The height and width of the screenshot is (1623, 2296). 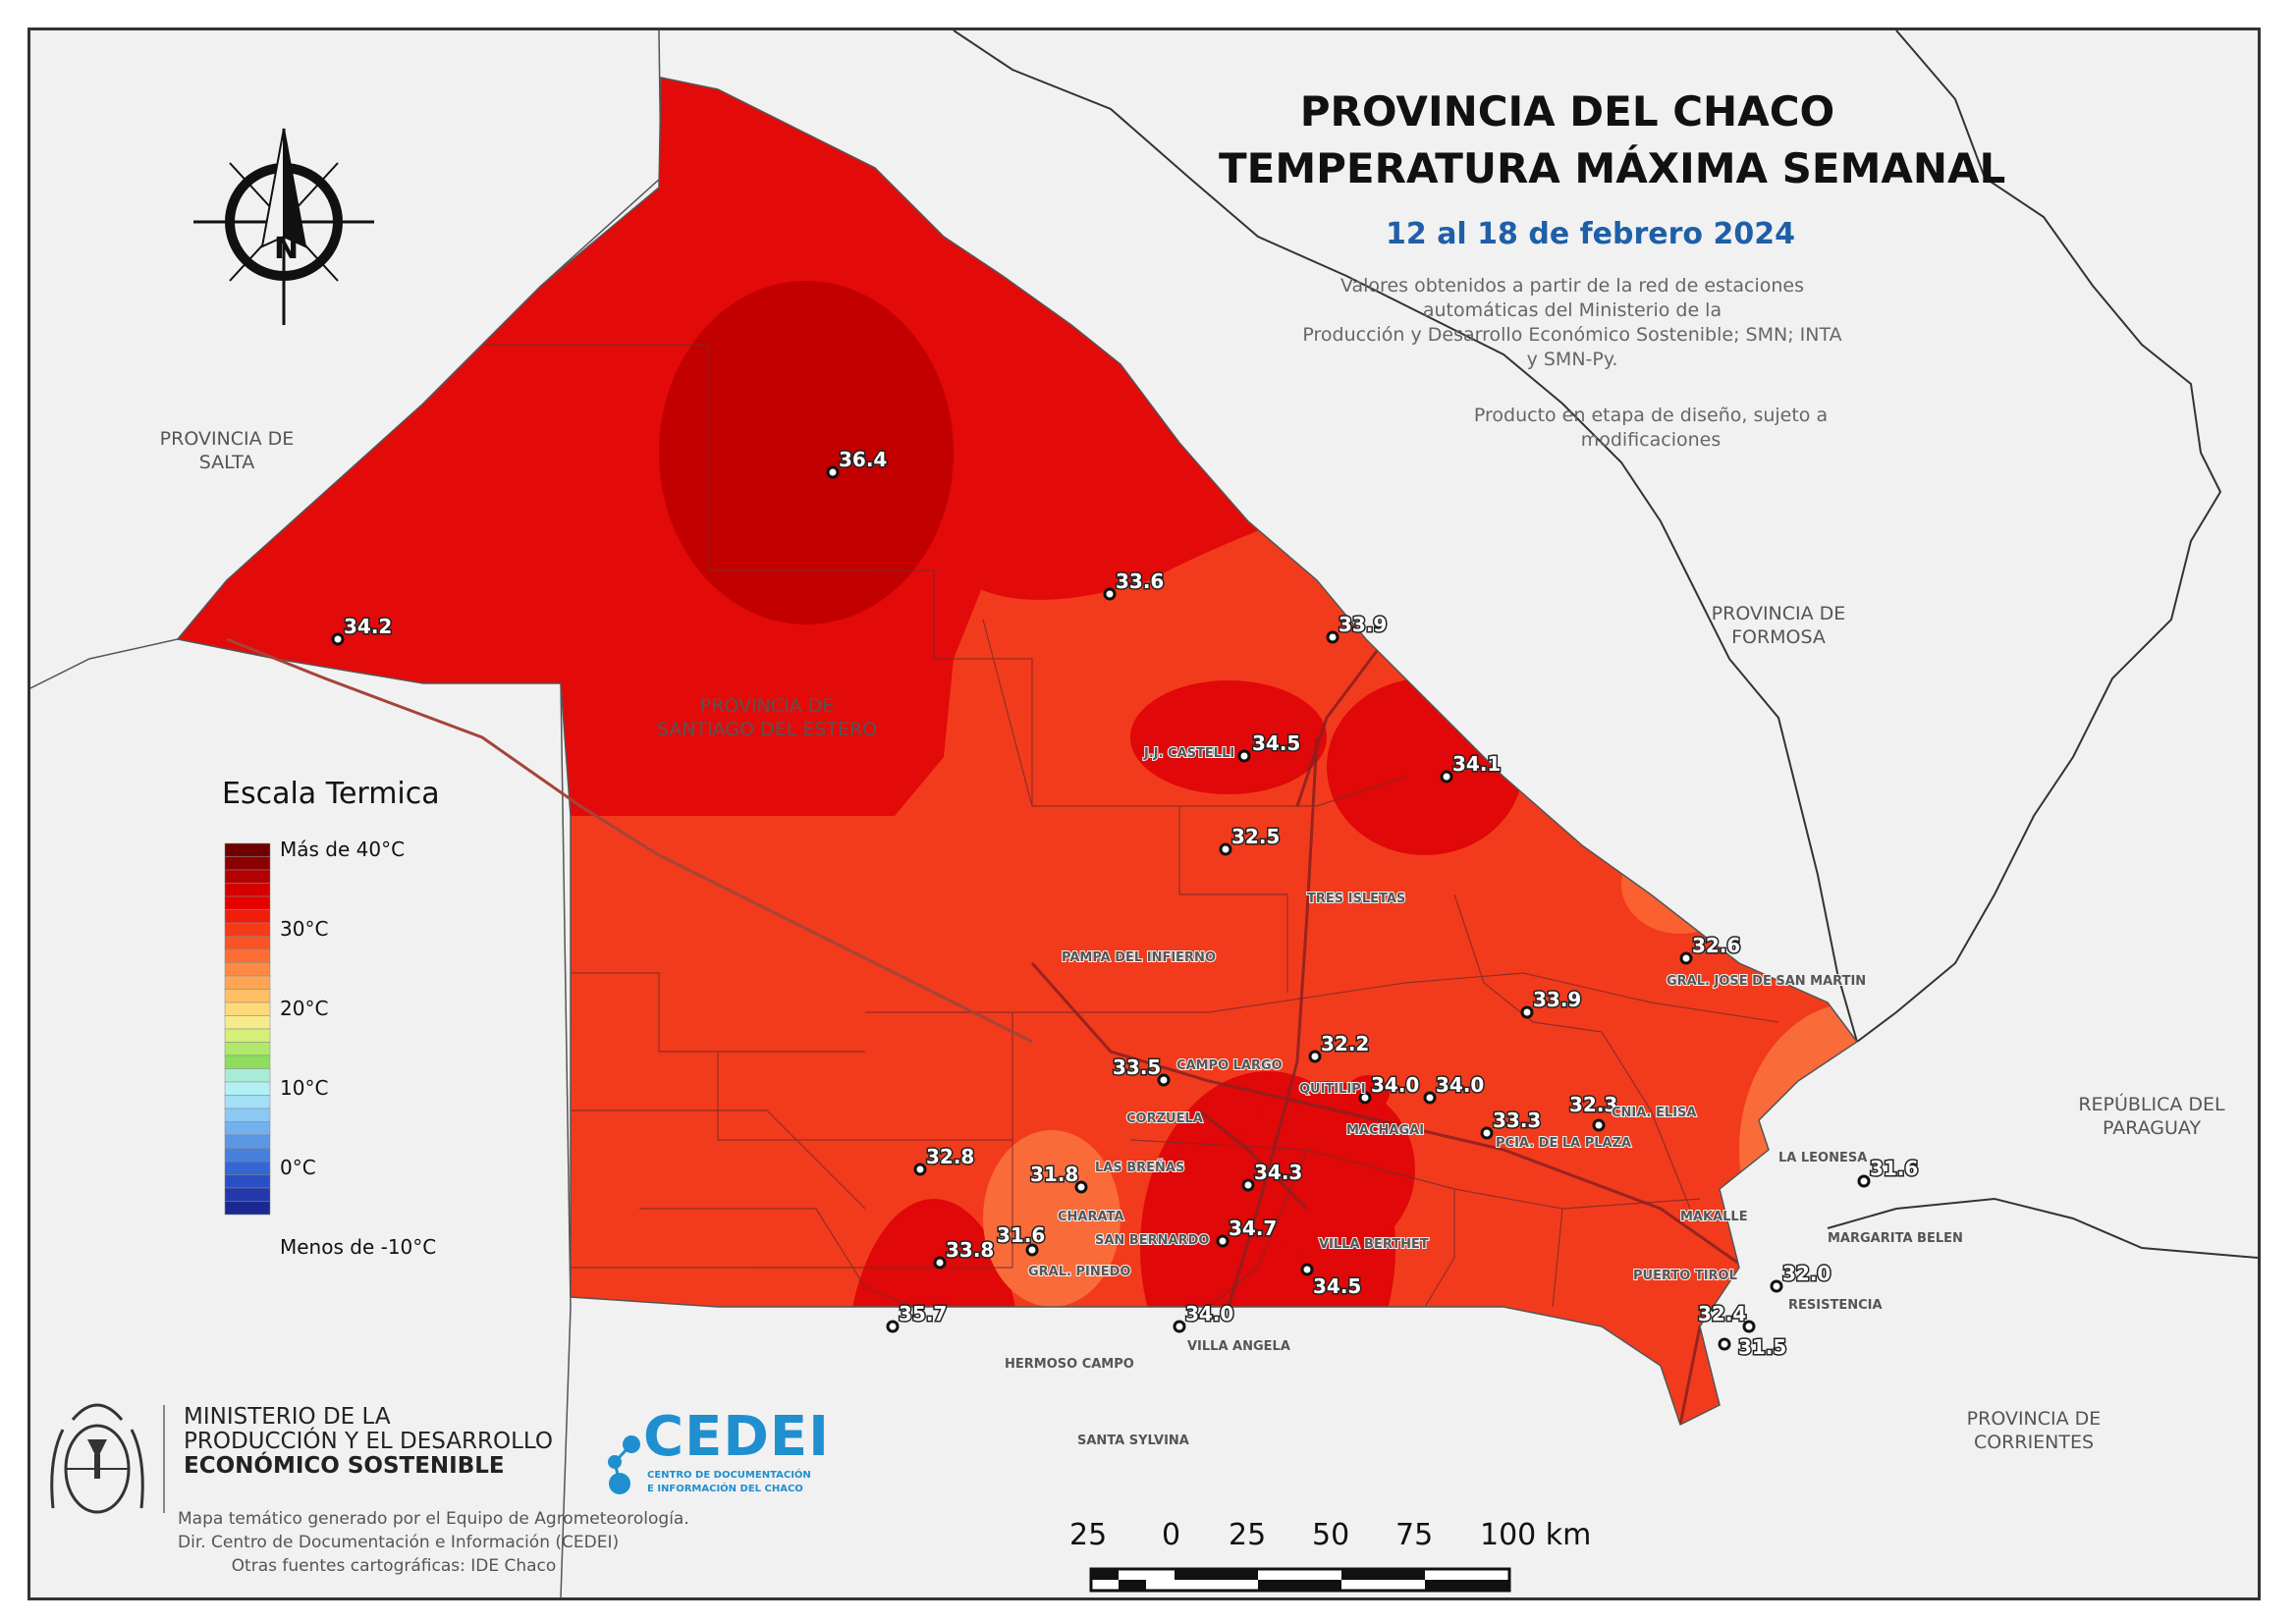 What do you see at coordinates (1806, 1273) in the screenshot?
I see `station-value: 32.0` at bounding box center [1806, 1273].